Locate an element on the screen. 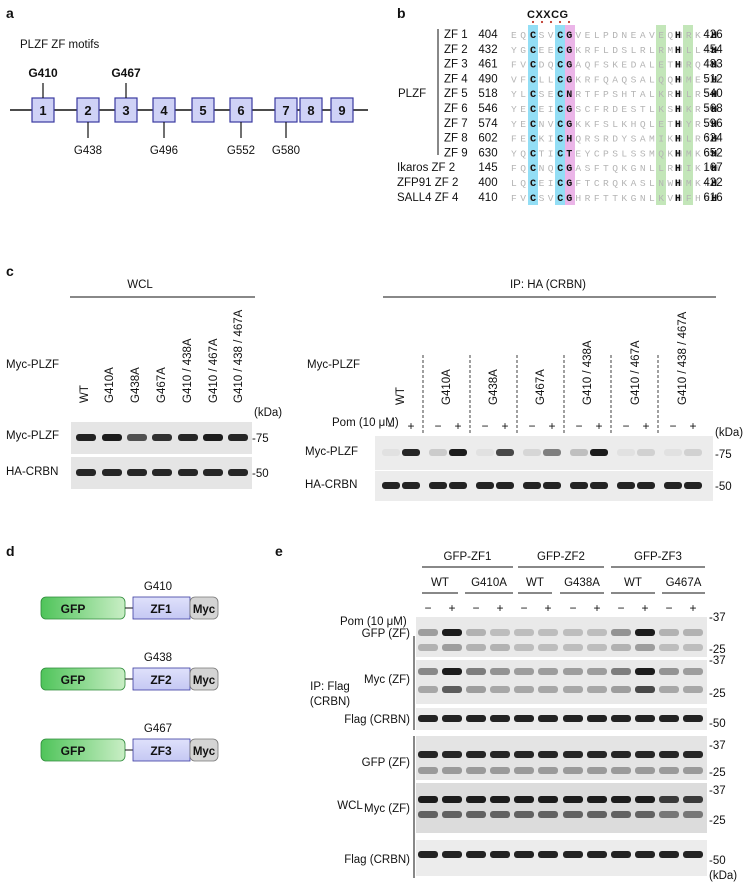 Image resolution: width=749 pixels, height=883 pixels. zf-row-name: ZF 5 is located at coordinates (456, 94).